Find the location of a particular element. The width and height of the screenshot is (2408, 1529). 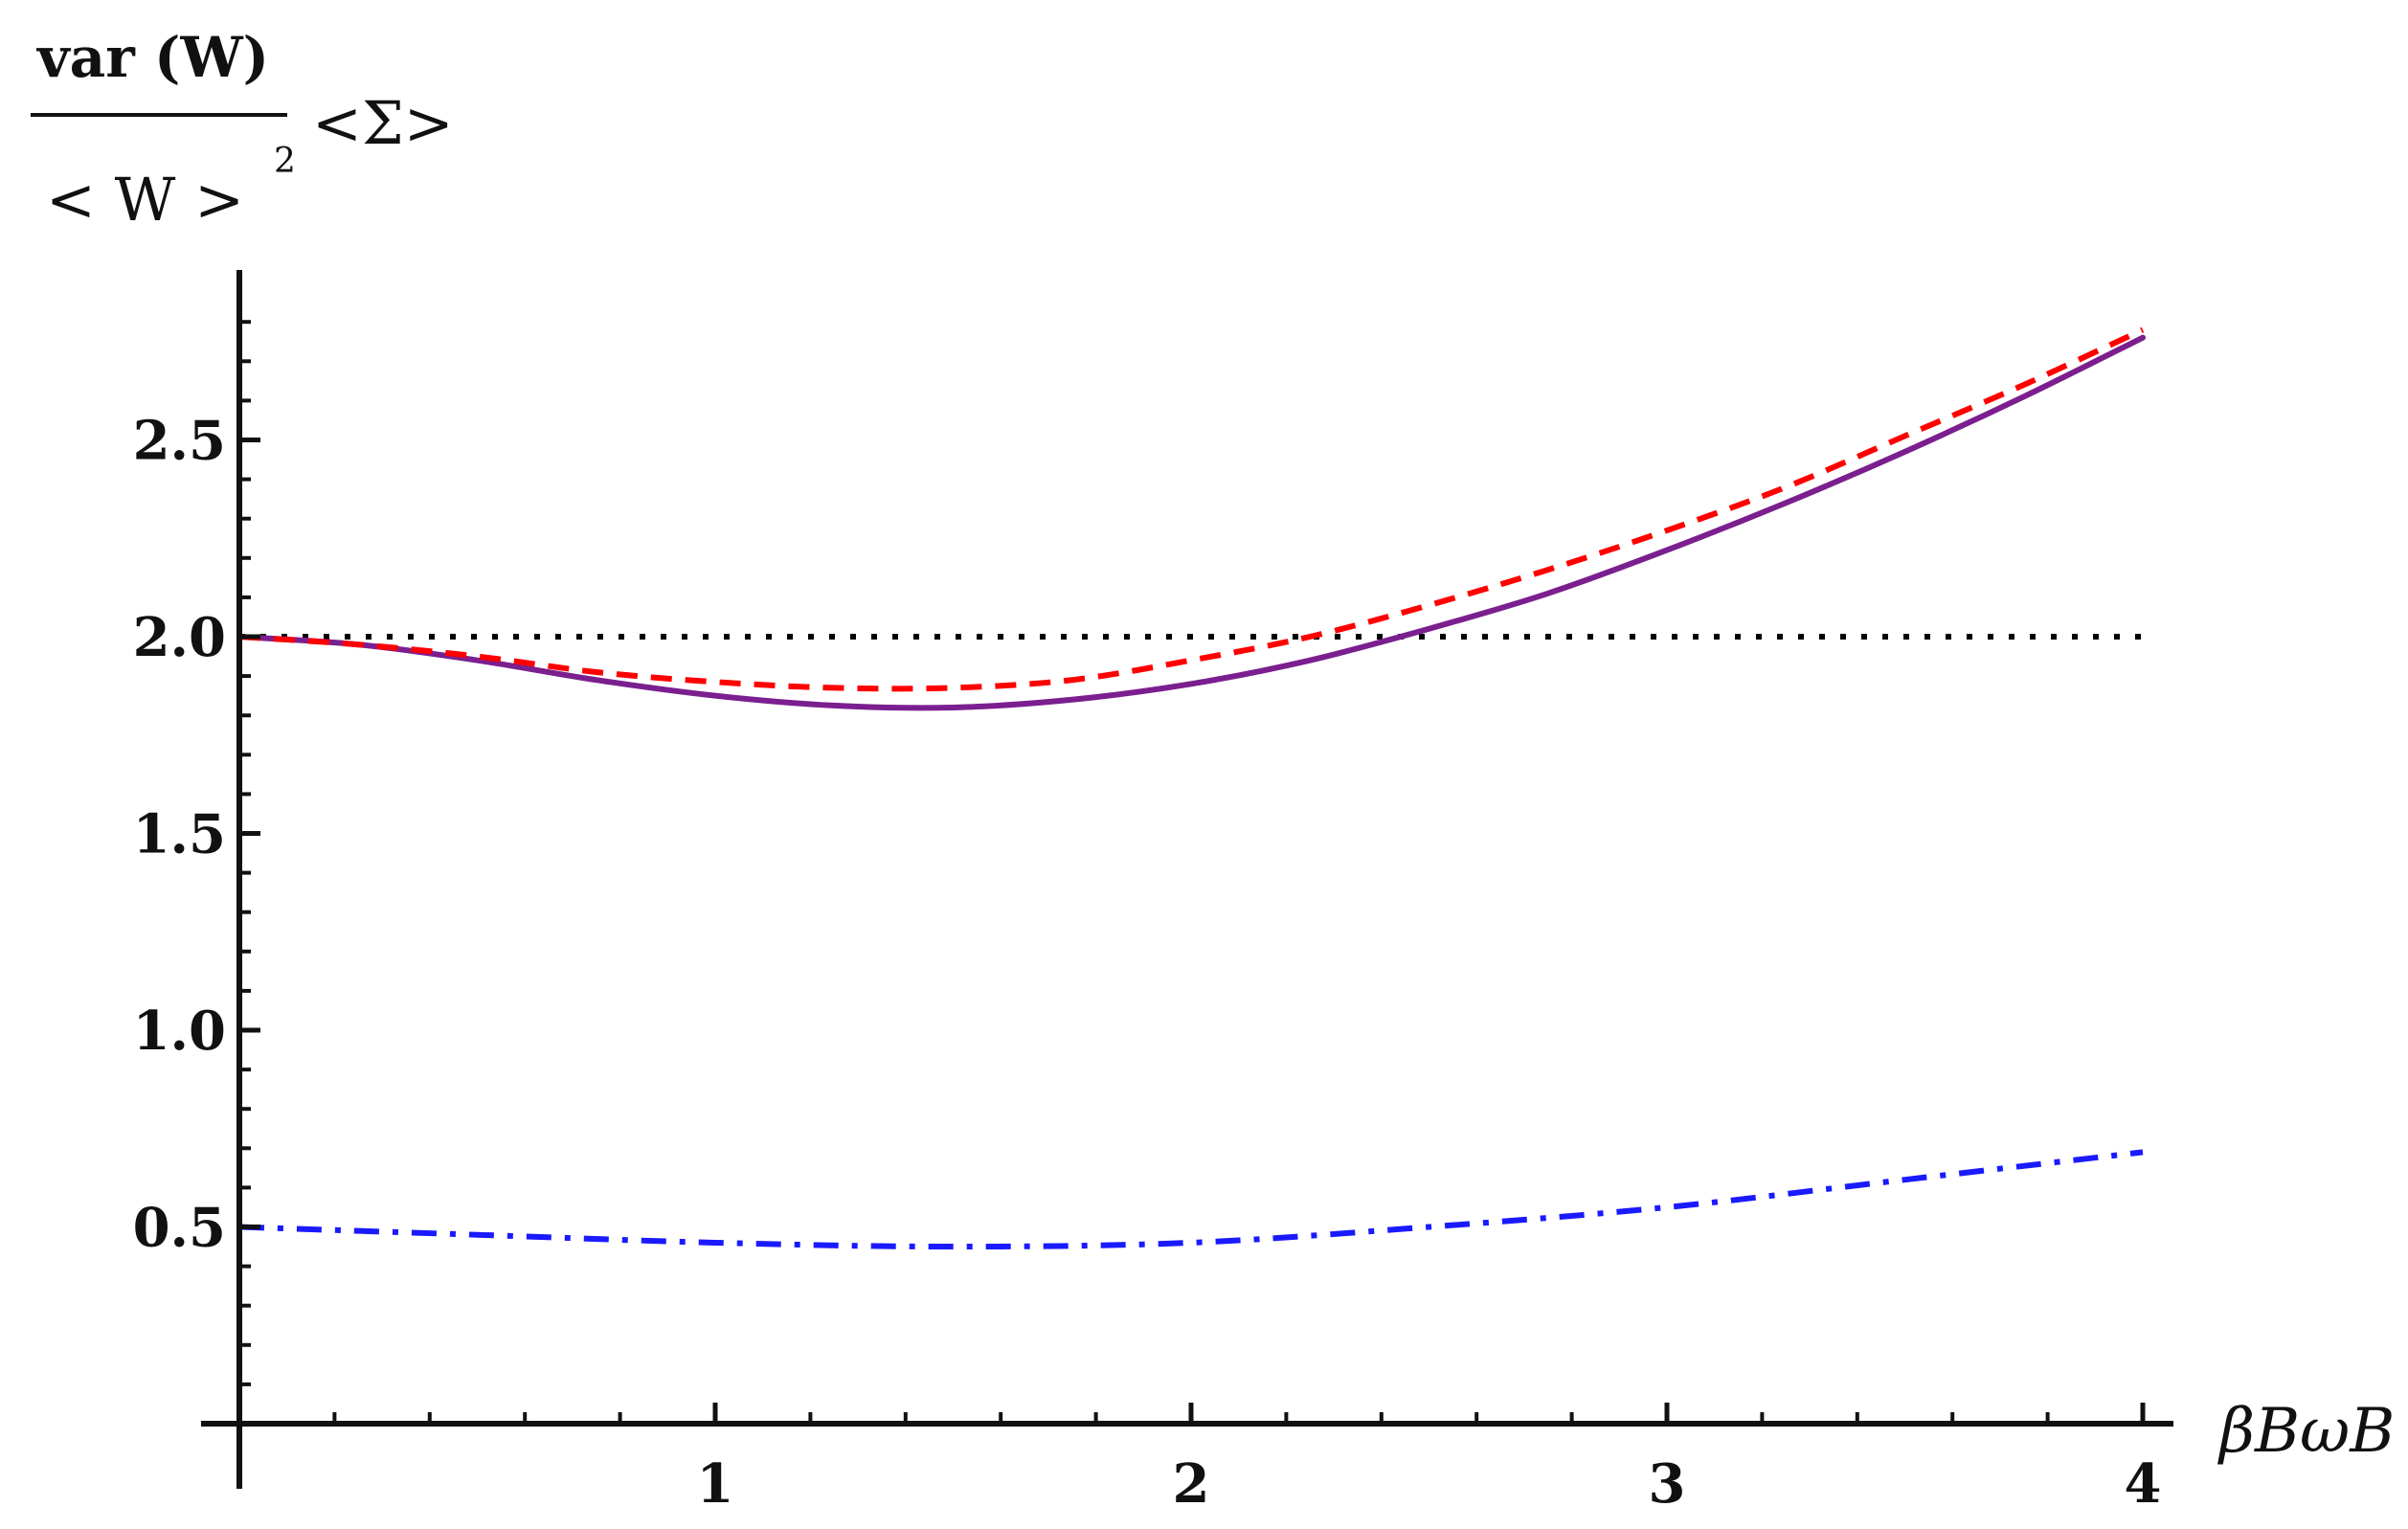

y-tick-label: 0.5 is located at coordinates (179, 1228).